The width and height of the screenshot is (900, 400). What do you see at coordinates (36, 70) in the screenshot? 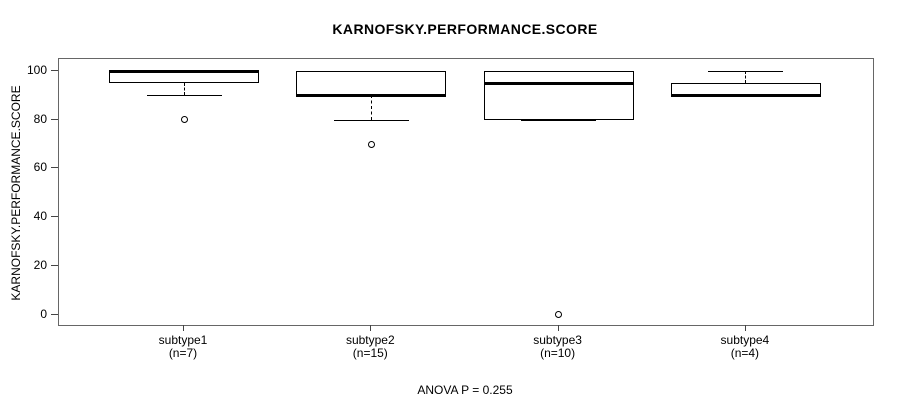
I see `y-axis-tick-label: 100` at bounding box center [36, 70].